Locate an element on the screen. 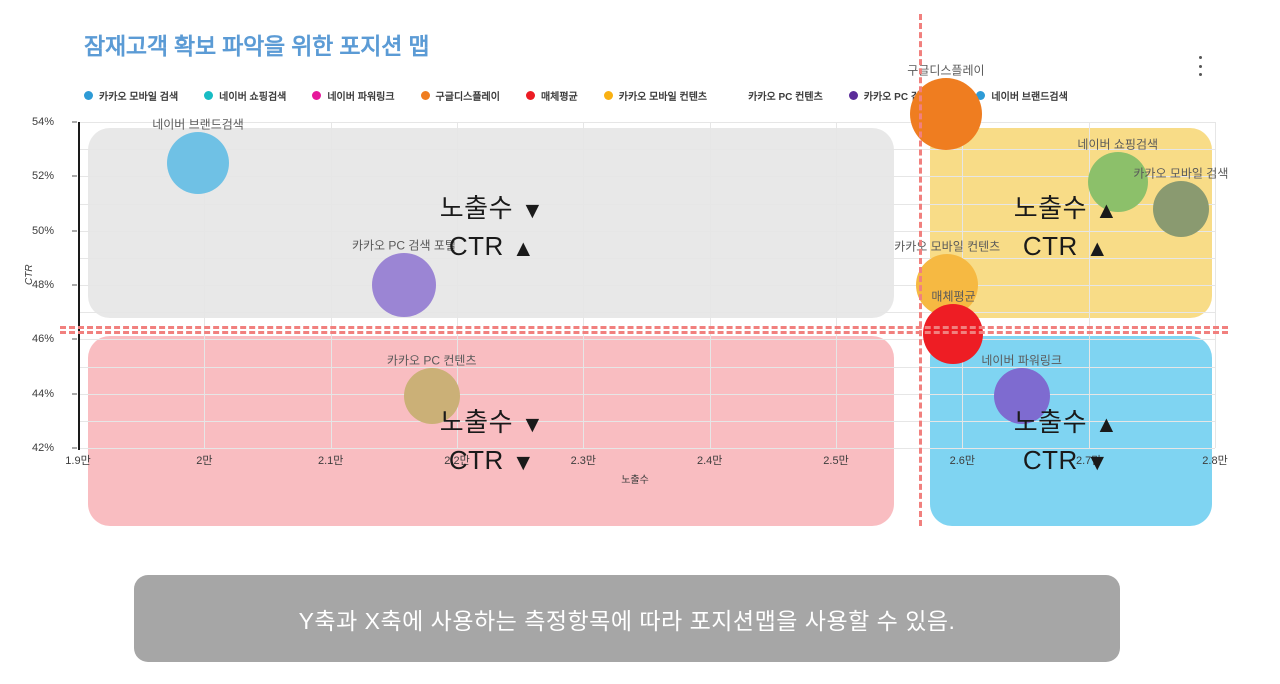 Image resolution: width=1280 pixels, height=684 pixels. reference-line-vertical is located at coordinates (920, 270).